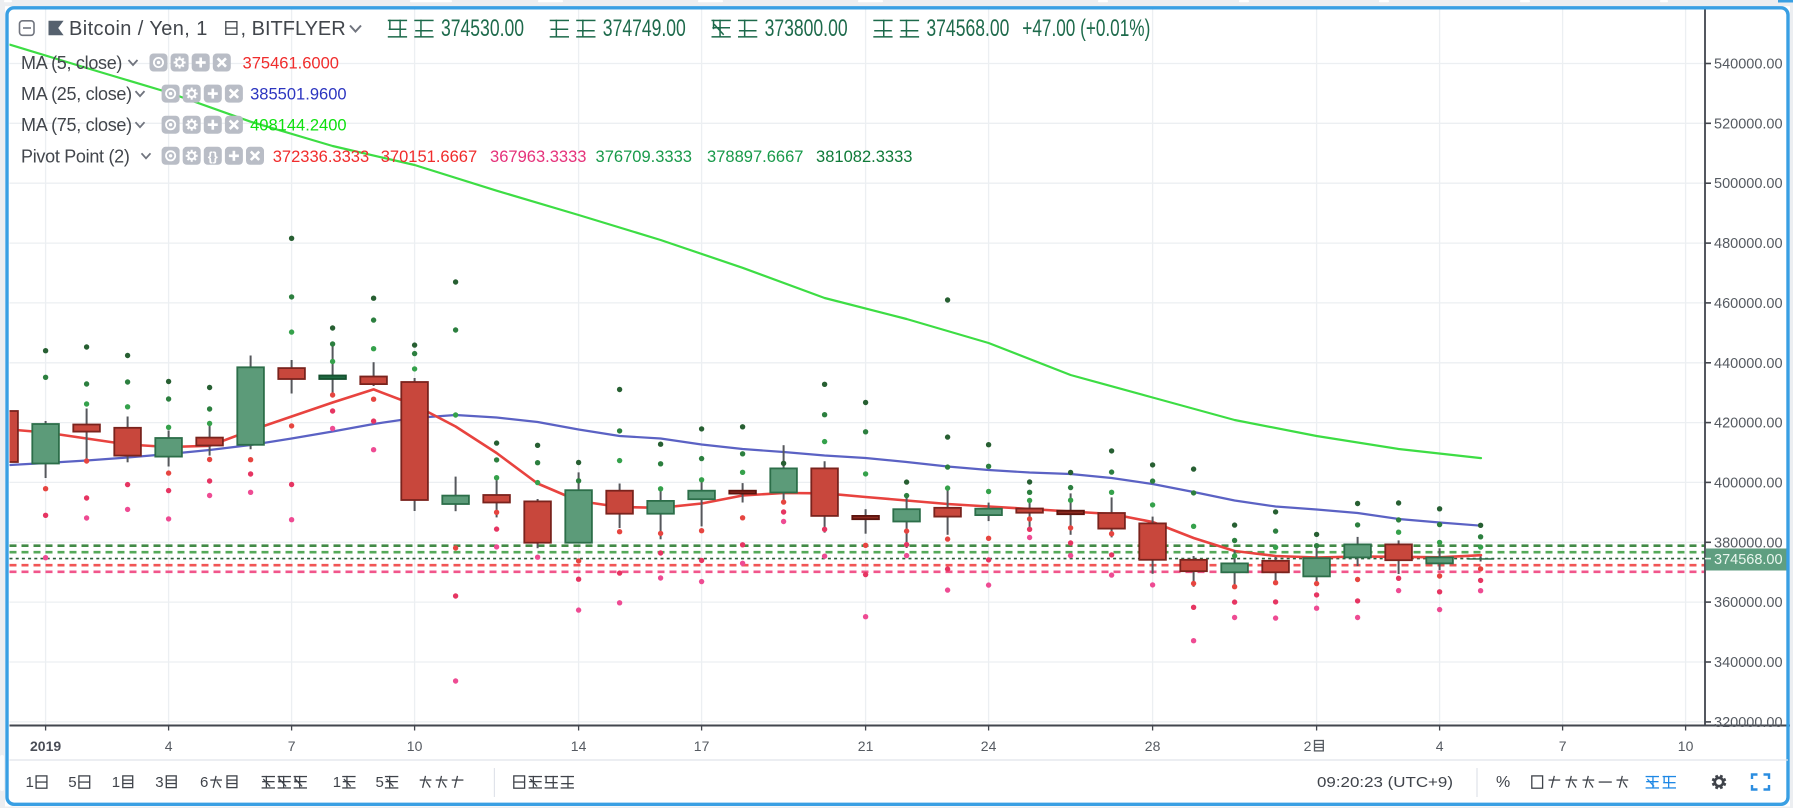  What do you see at coordinates (1748, 723) in the screenshot?
I see `svg-text: 320000.00` at bounding box center [1748, 723].